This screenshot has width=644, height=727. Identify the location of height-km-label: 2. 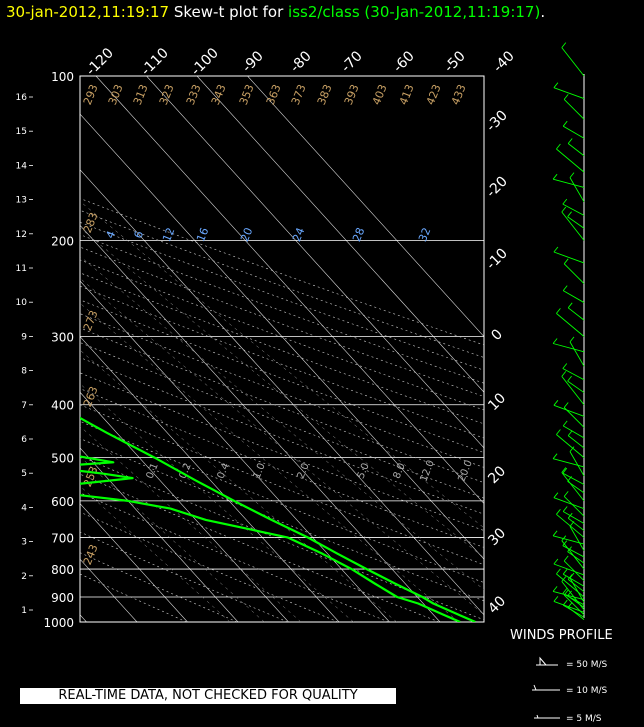
(24, 577).